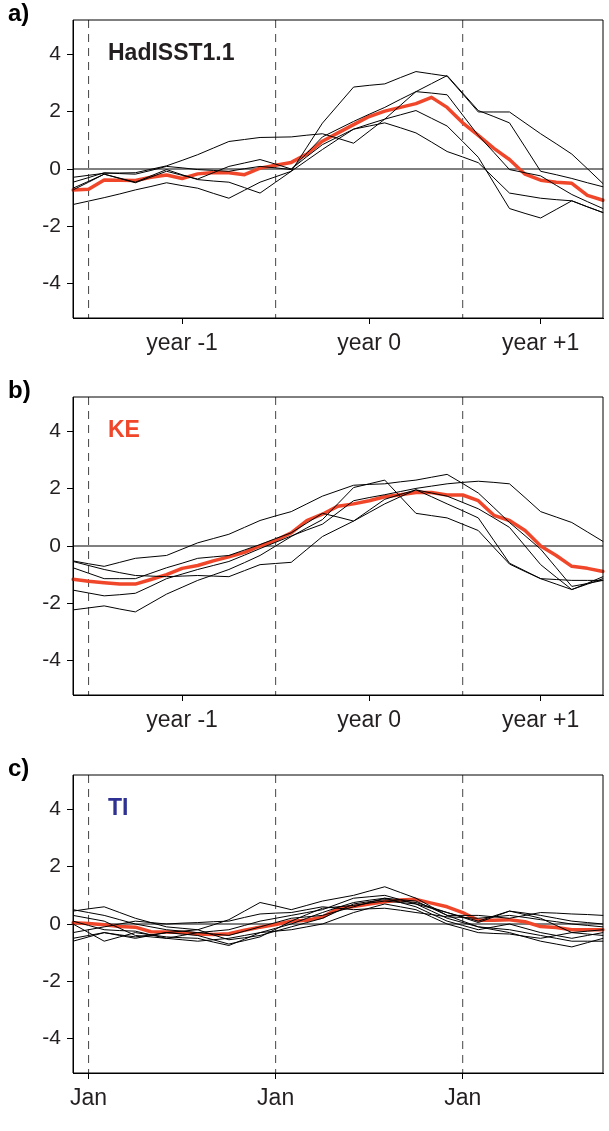 The height and width of the screenshot is (1131, 609). Describe the element at coordinates (19, 13) in the screenshot. I see `chart-title: a)` at that location.